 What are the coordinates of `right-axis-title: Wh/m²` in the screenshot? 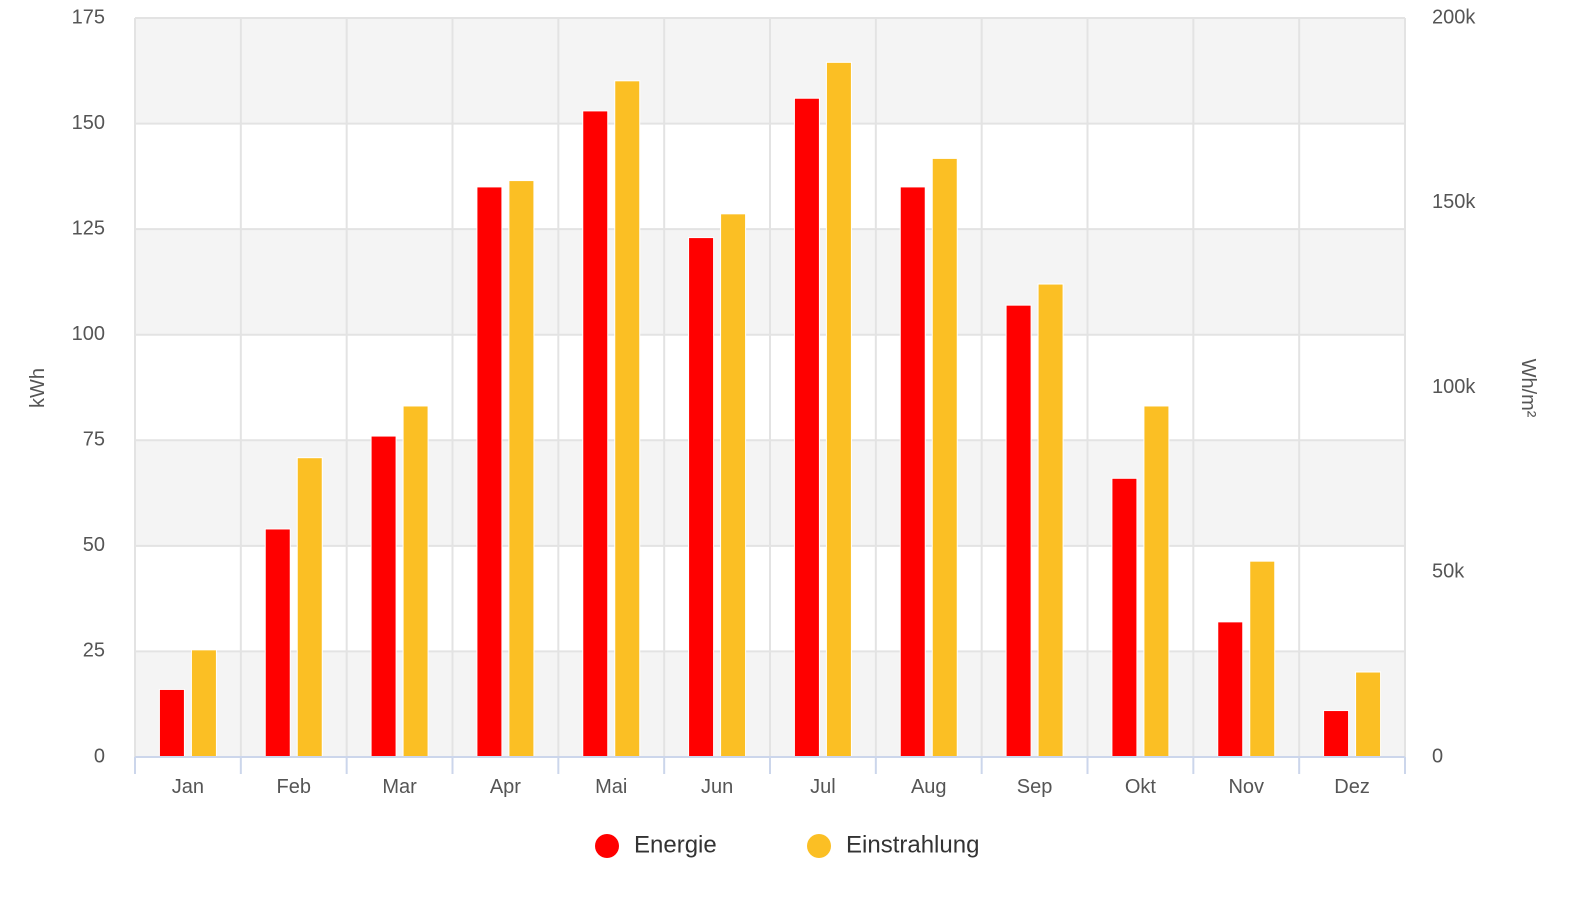 It's located at (1528, 388).